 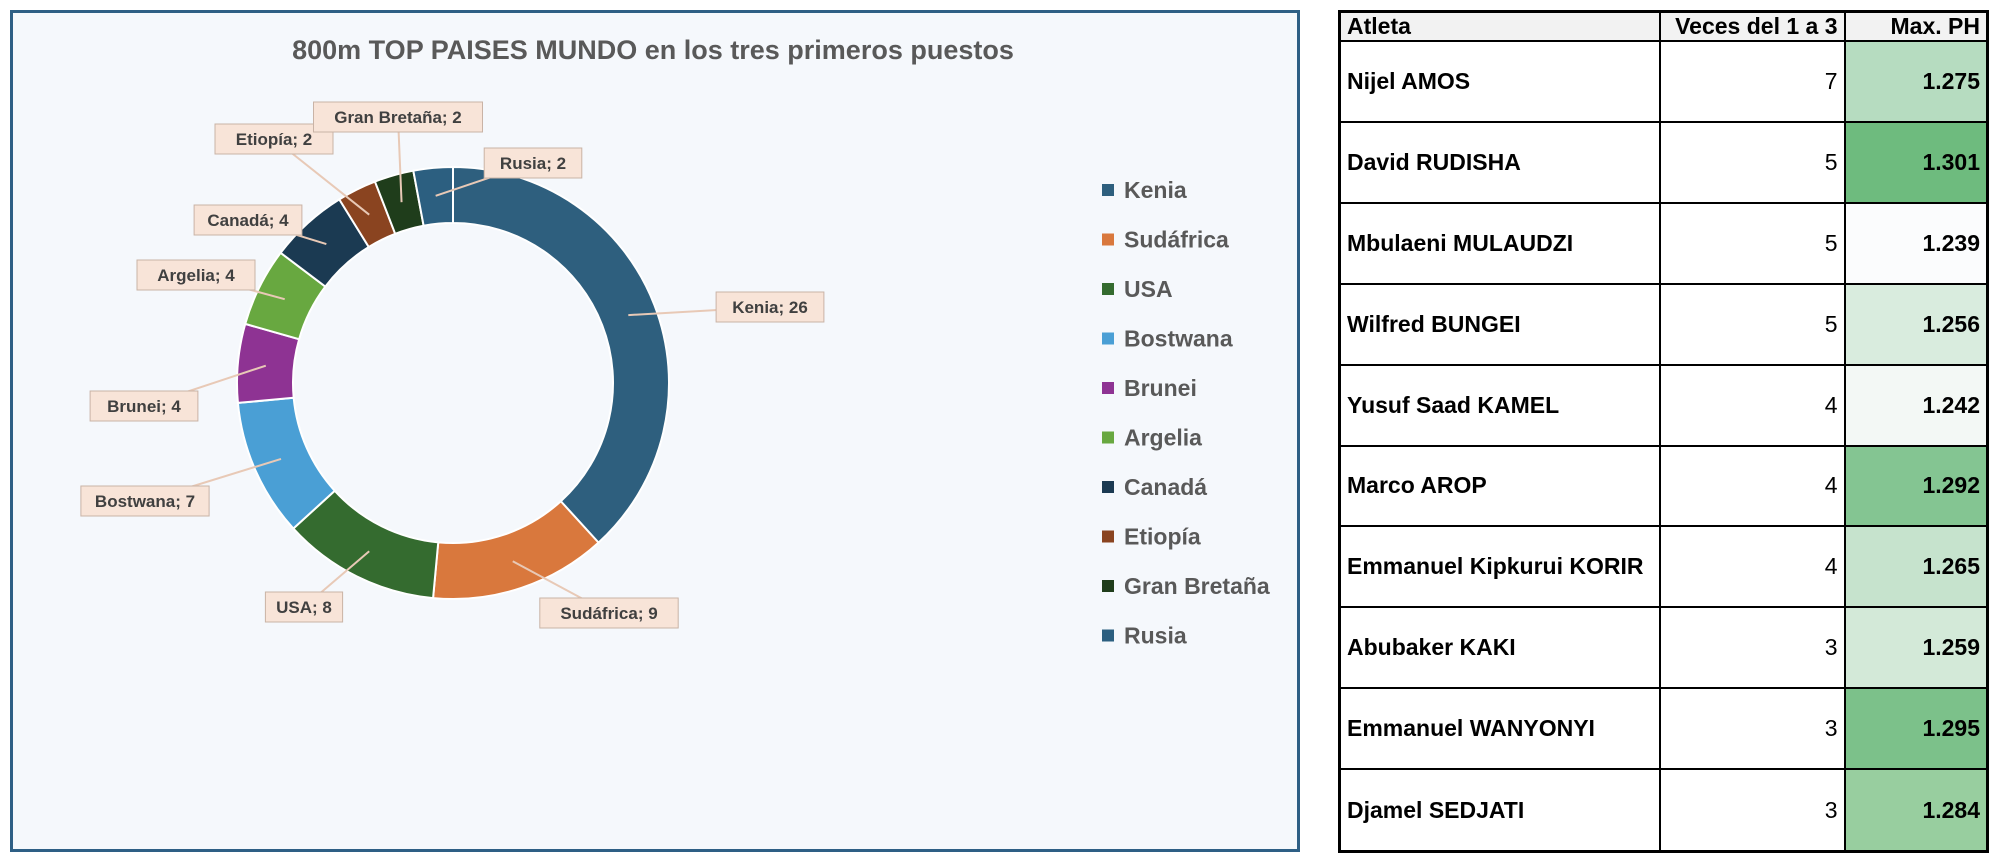 I want to click on table-row: Abubaker KAKI 3 1.259, so click(x=1663, y=648).